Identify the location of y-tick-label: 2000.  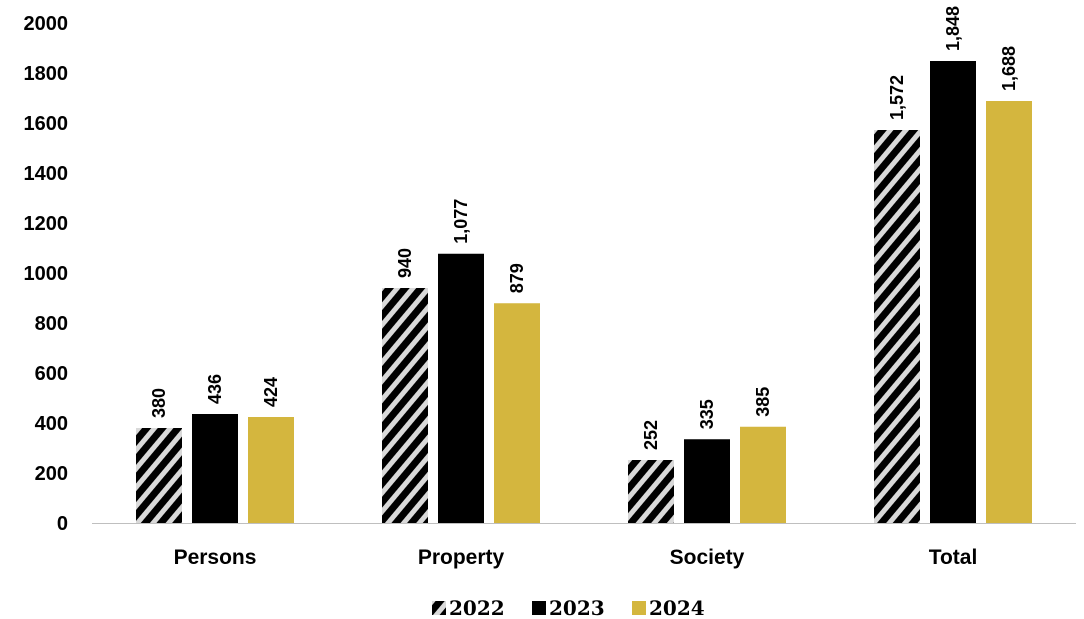
(46, 24).